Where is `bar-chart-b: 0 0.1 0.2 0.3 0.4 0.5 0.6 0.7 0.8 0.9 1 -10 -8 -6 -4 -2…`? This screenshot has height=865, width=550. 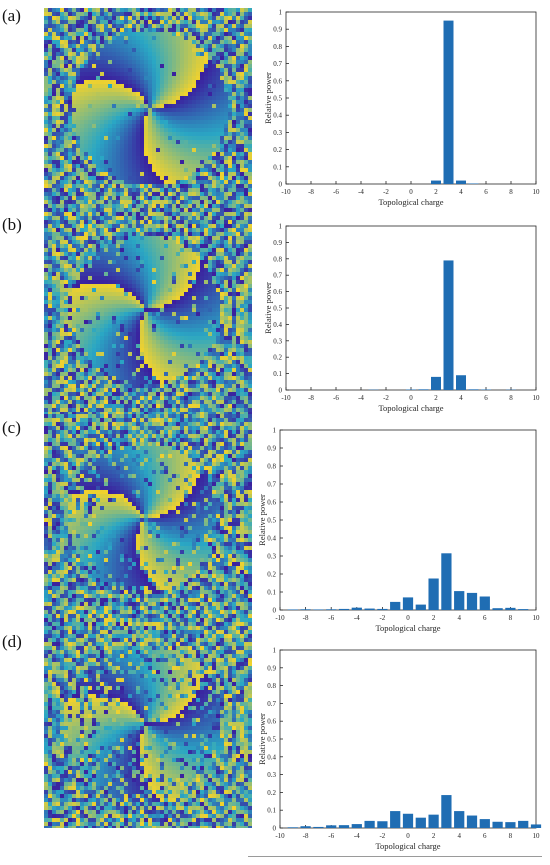 bar-chart-b: 0 0.1 0.2 0.3 0.4 0.5 0.6 0.7 0.8 0.9 1 -10 -8 -6 -4 -2… is located at coordinates (402, 319).